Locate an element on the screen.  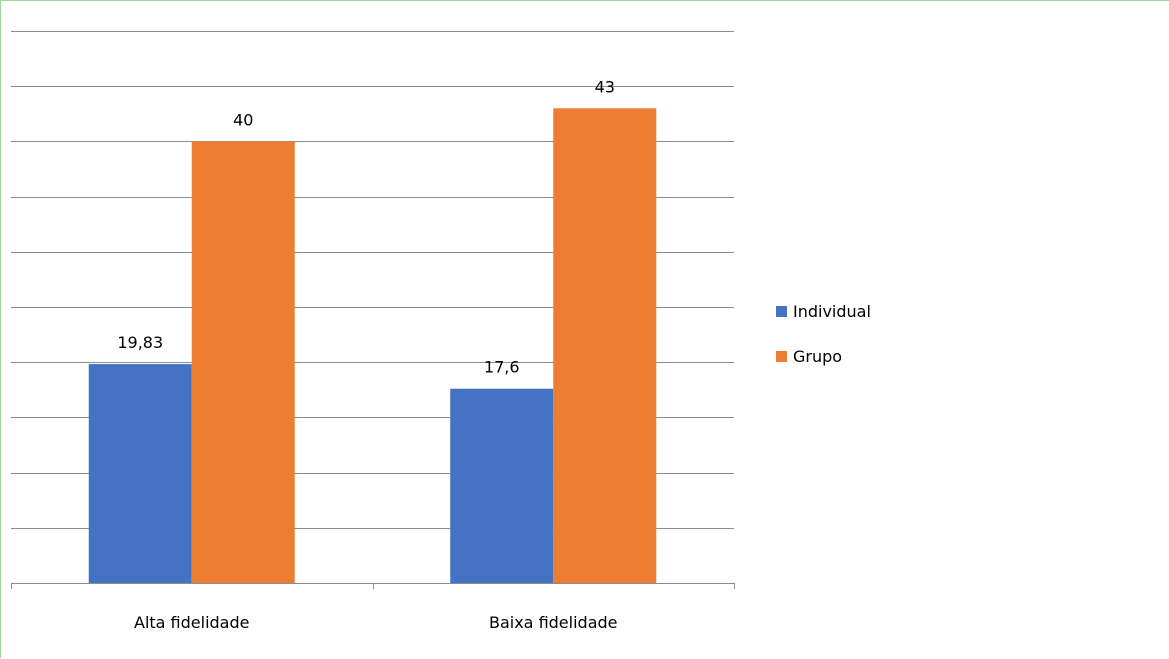
data-label: 40 is located at coordinates (243, 119).